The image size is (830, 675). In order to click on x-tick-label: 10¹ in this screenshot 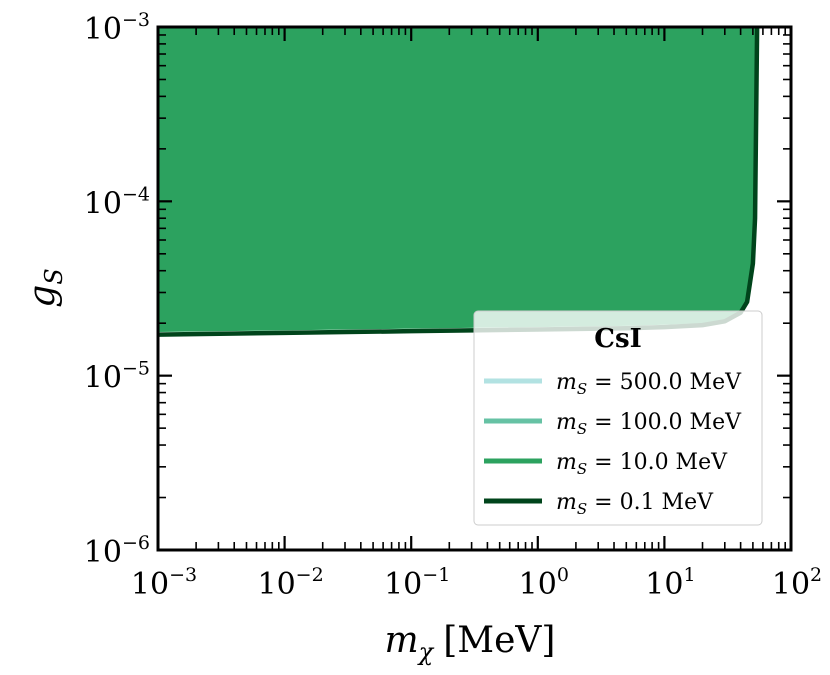, I will do `click(670, 583)`.